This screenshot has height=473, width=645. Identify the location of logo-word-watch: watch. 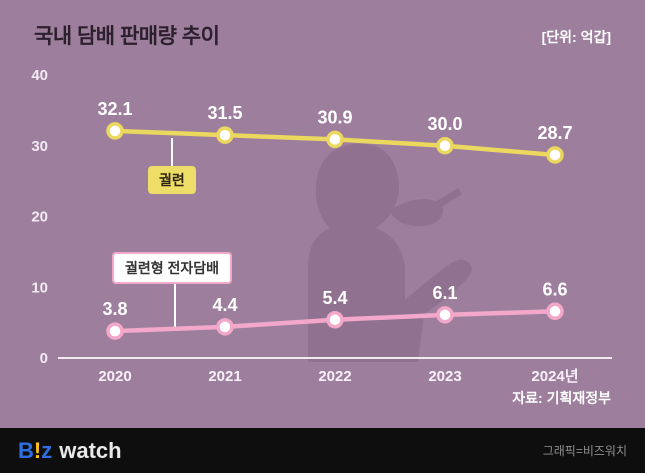
(90, 450).